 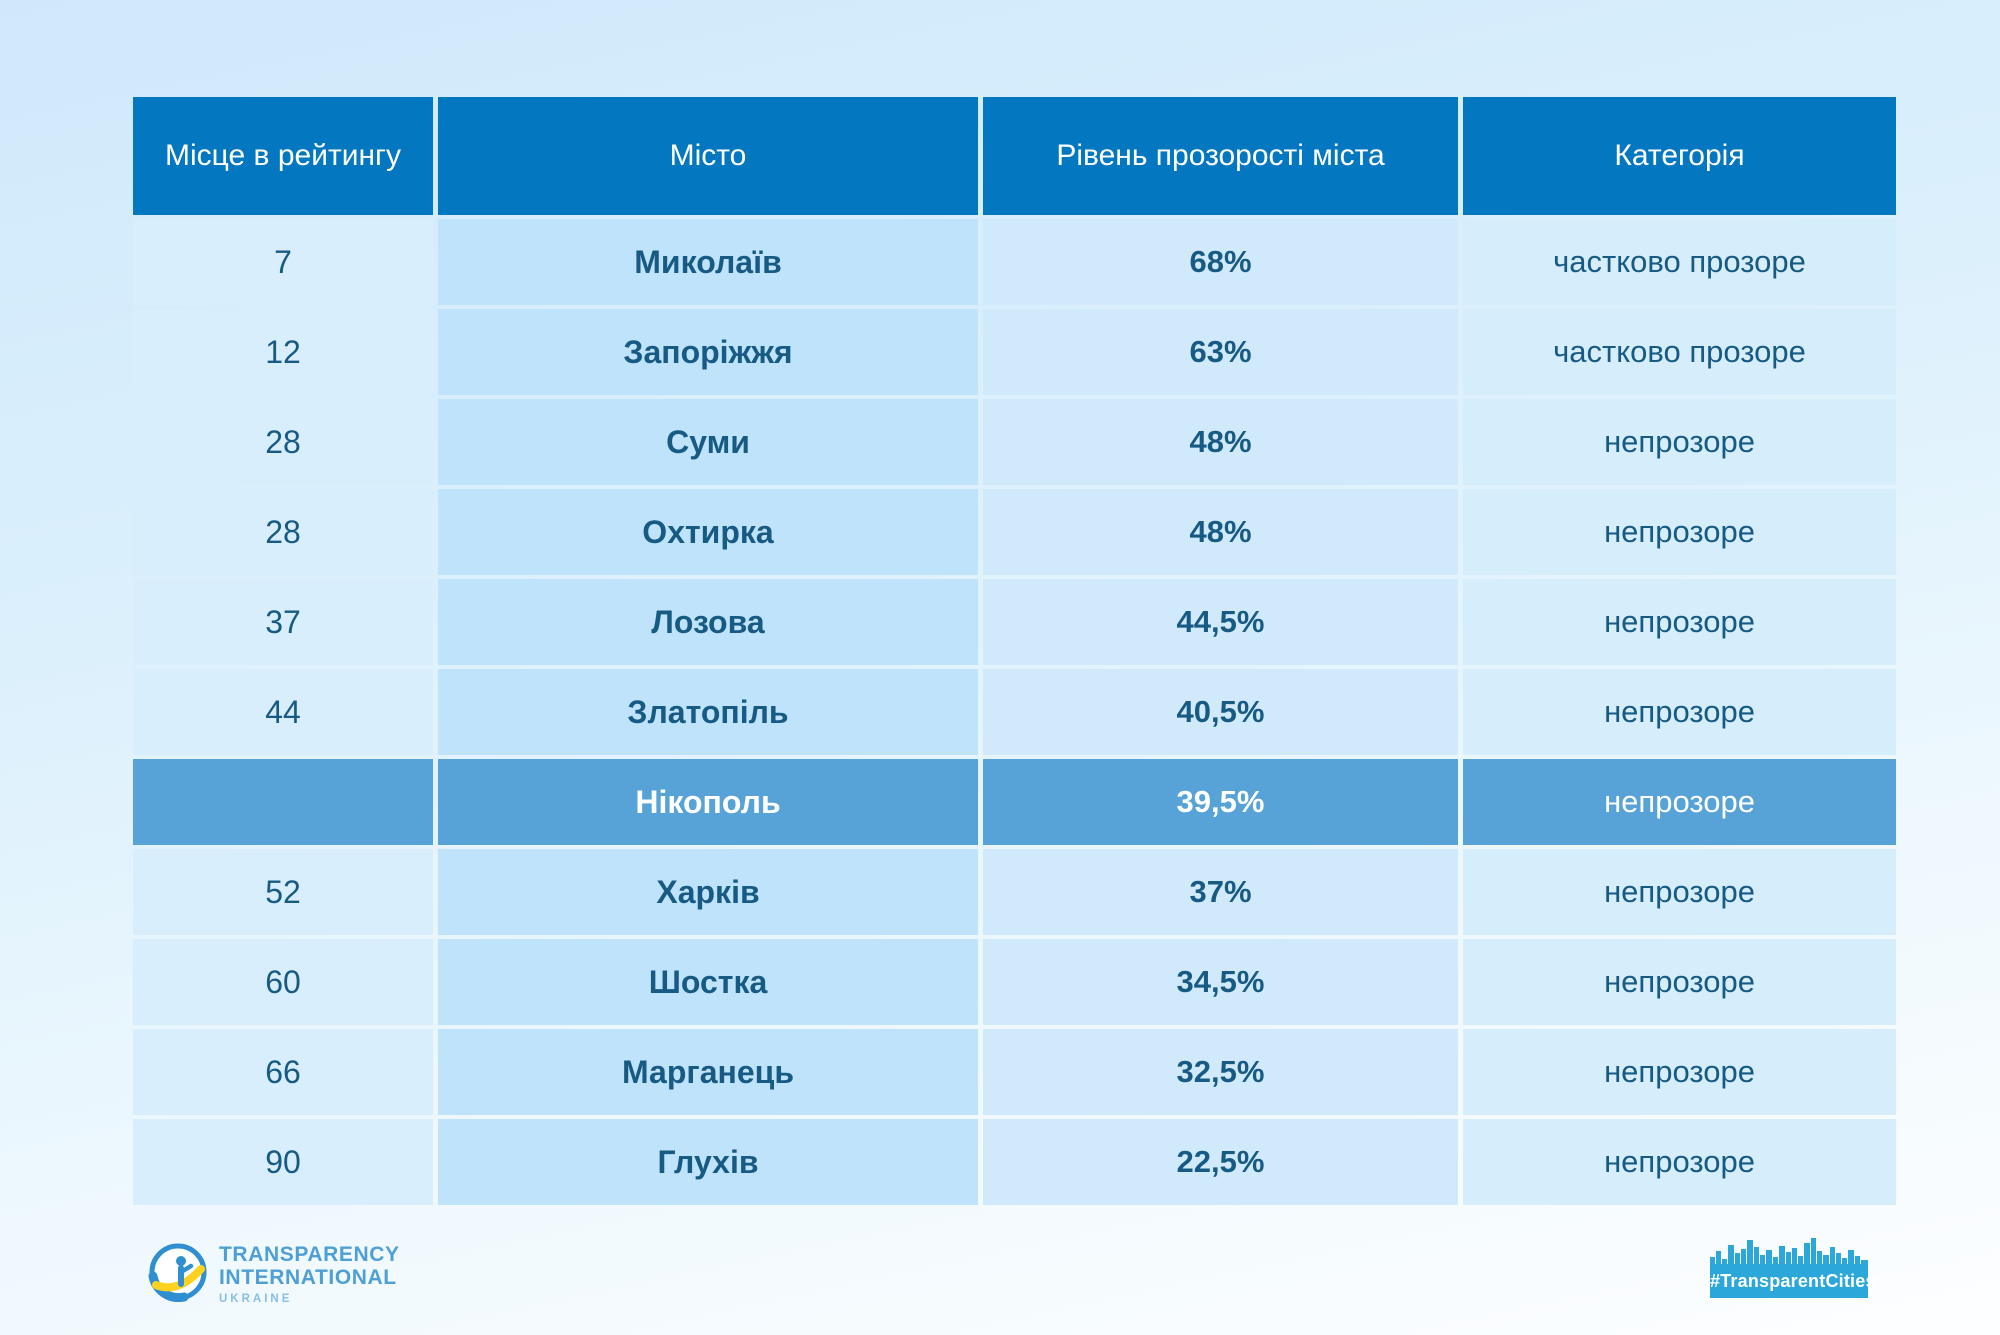 What do you see at coordinates (1220, 1162) in the screenshot?
I see `level-cell: 22,5%` at bounding box center [1220, 1162].